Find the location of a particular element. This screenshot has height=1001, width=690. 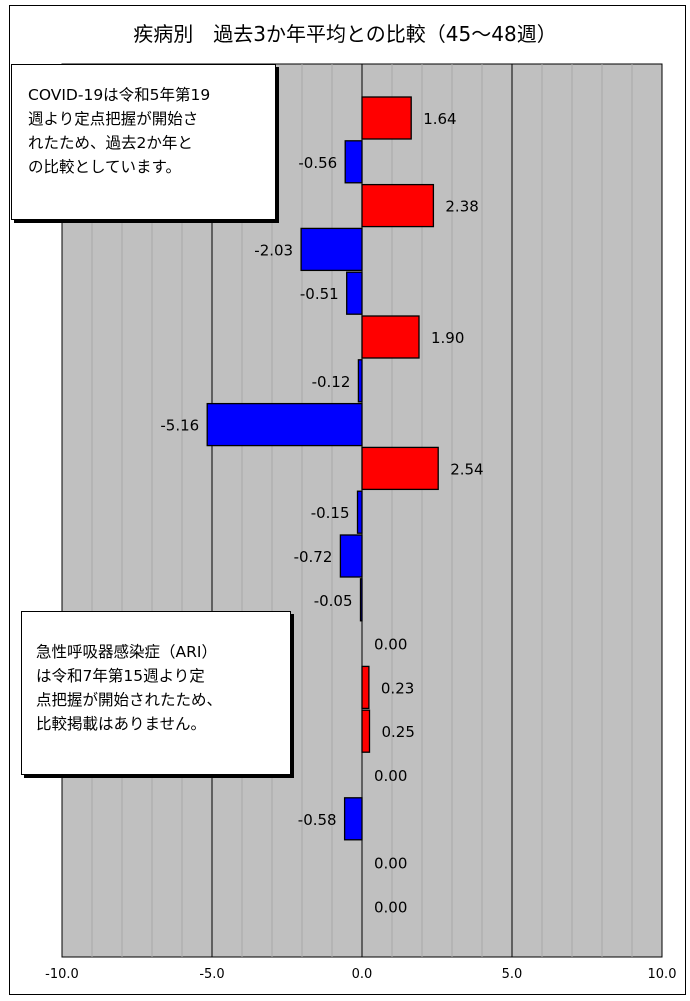

x-tick-label: 0.0 is located at coordinates (362, 974).